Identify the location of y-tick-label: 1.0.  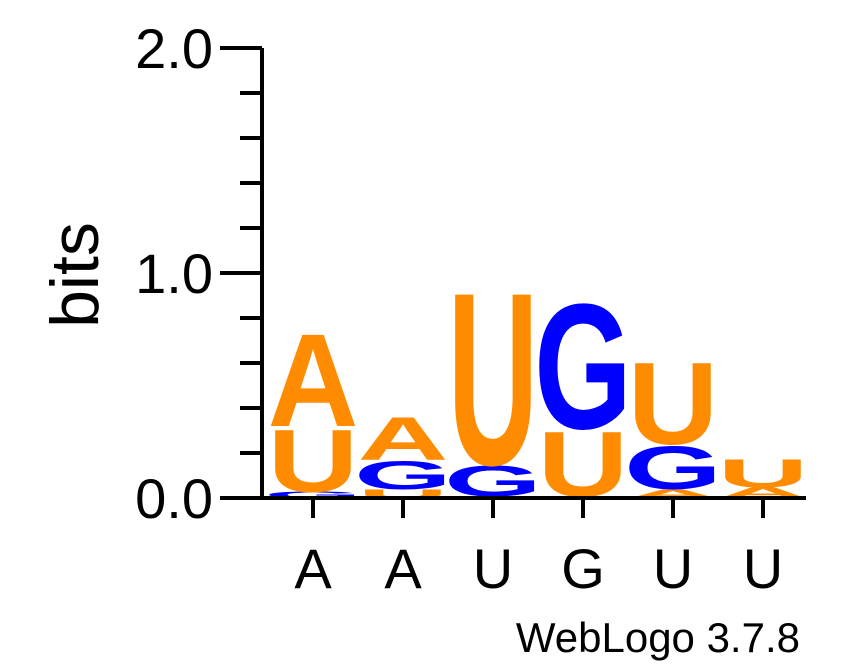
(174, 273).